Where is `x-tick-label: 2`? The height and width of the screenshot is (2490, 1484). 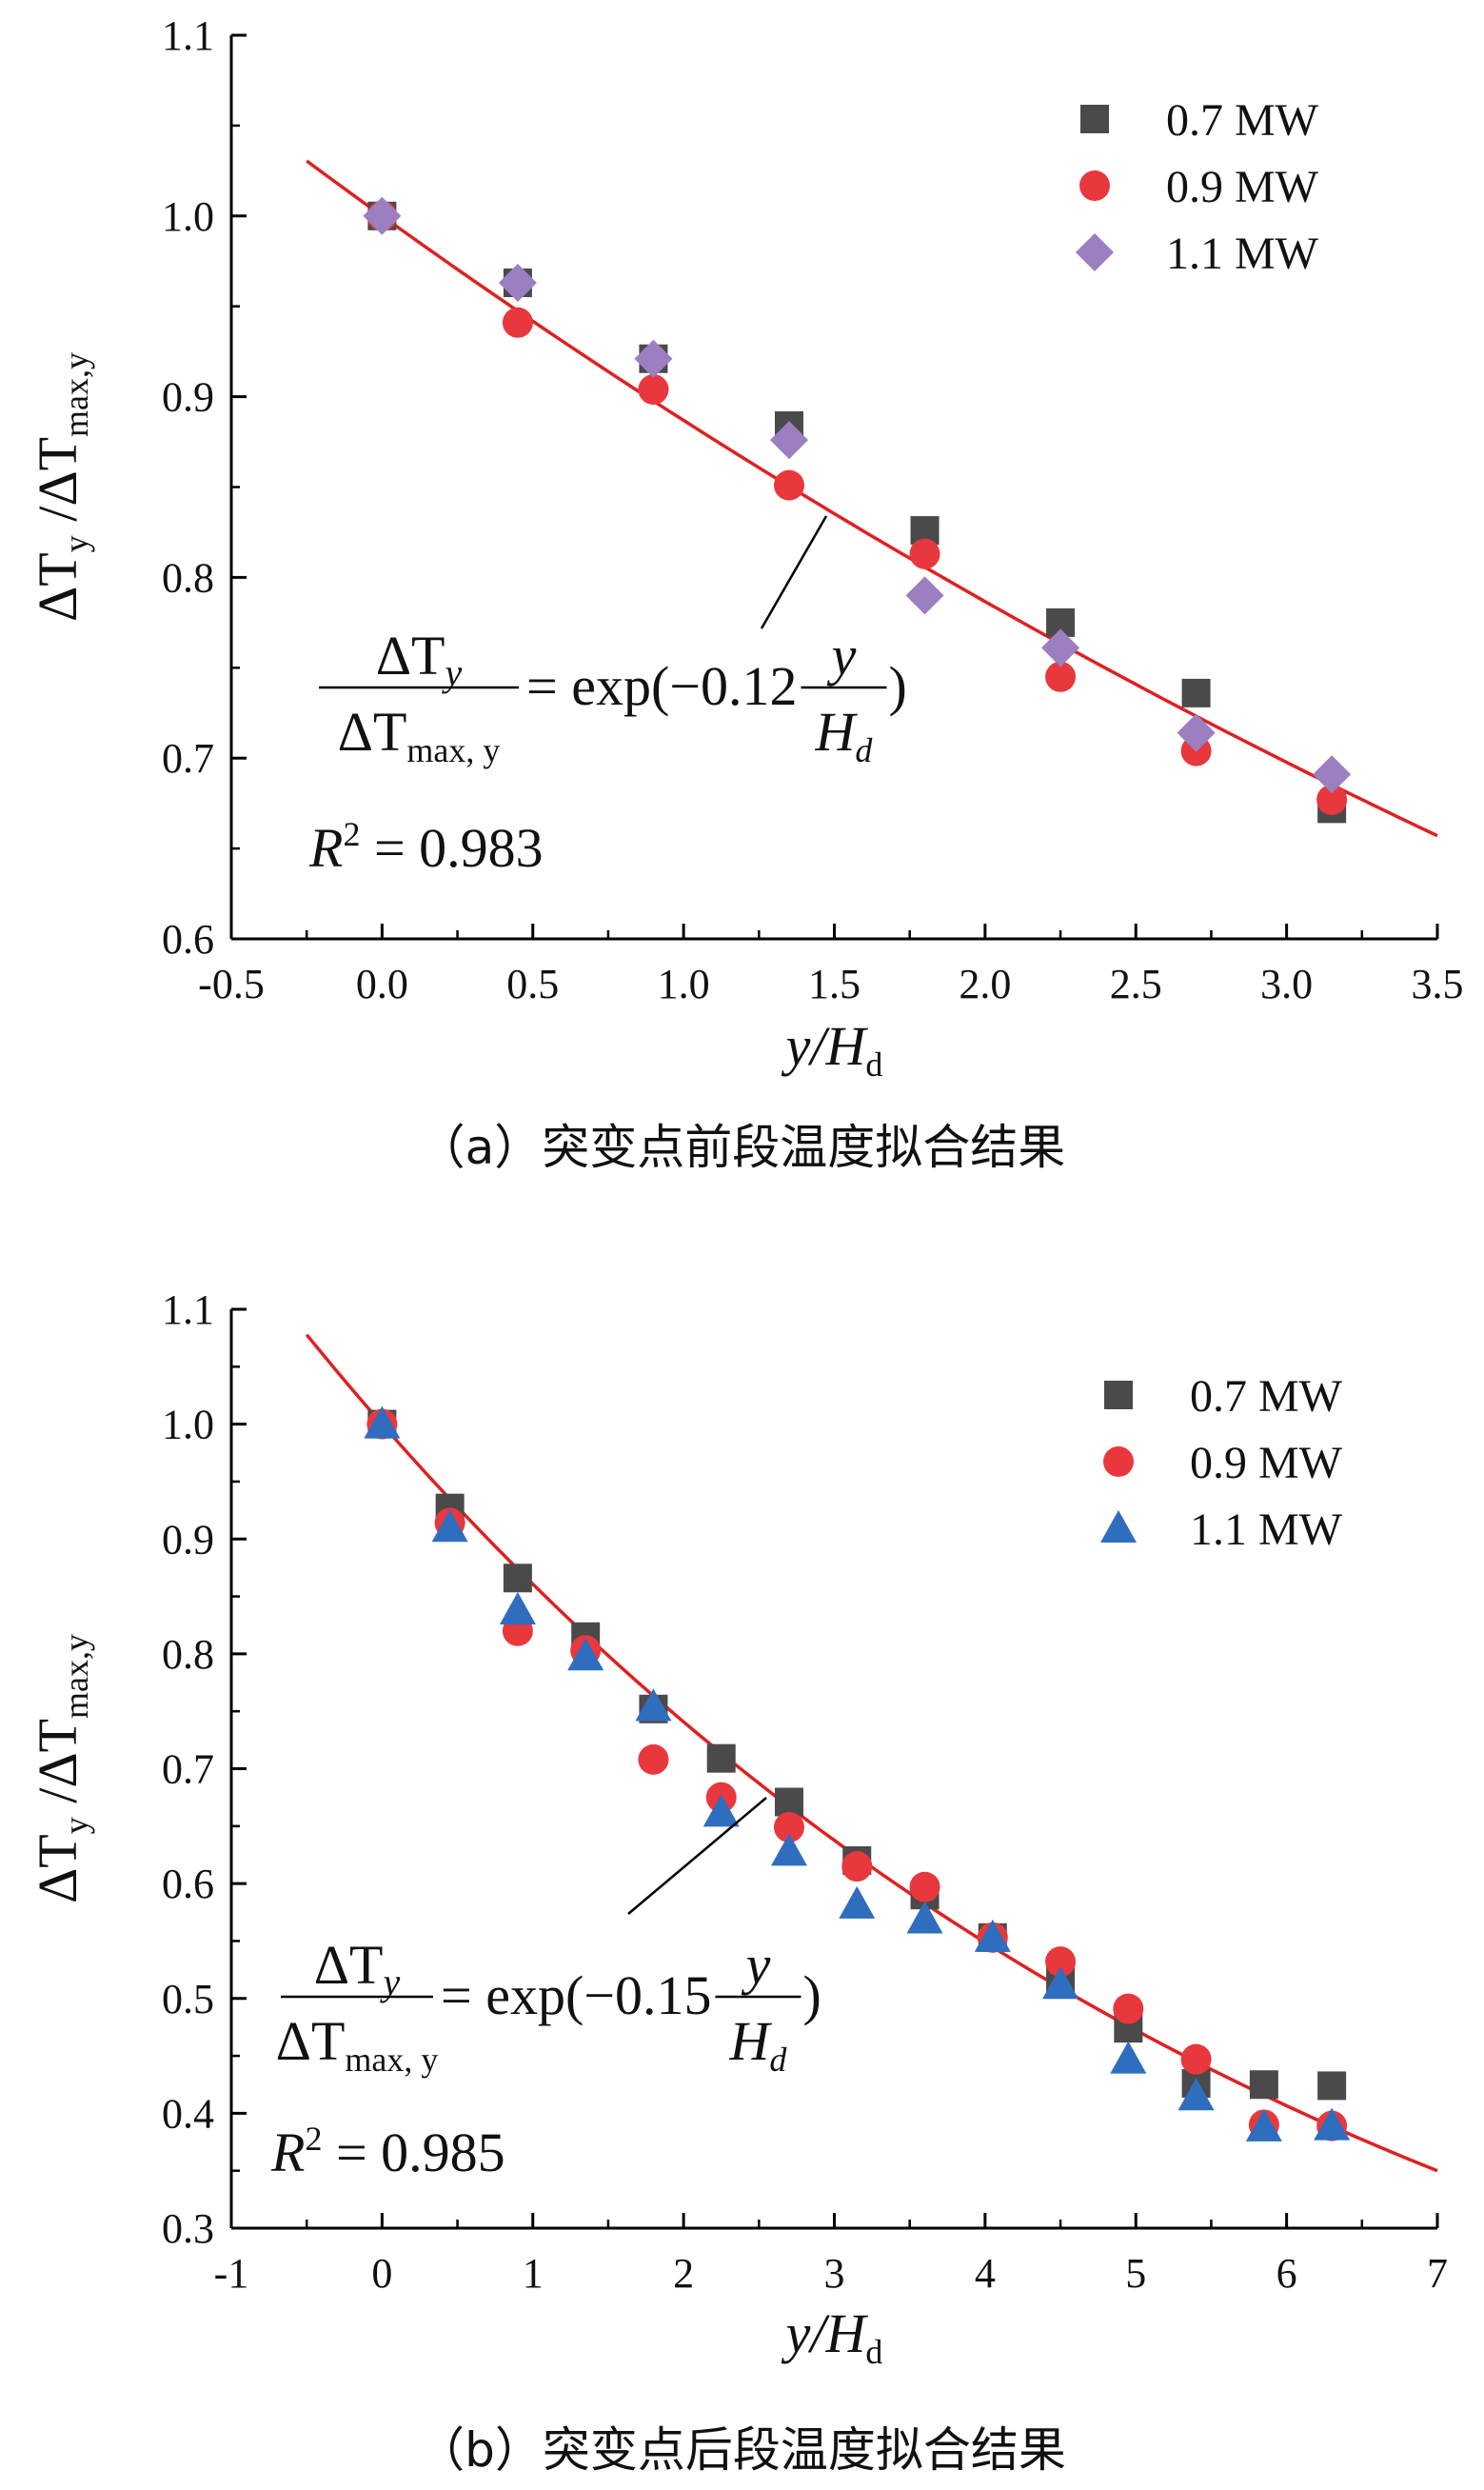 x-tick-label: 2 is located at coordinates (684, 2273).